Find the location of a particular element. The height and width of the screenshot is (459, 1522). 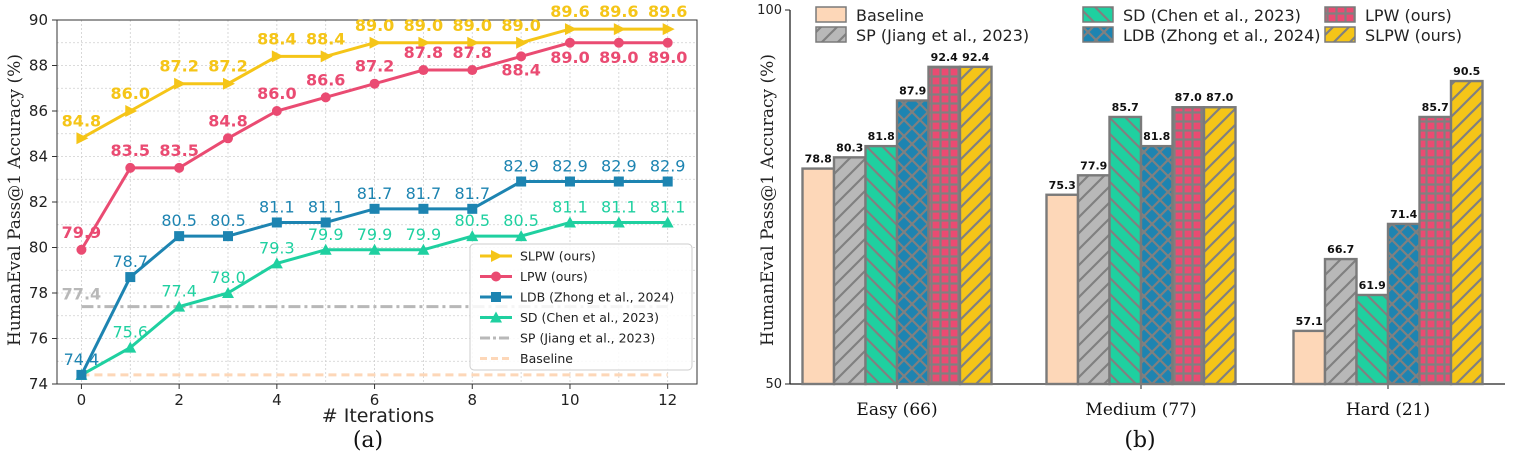

data-label-lpw-ours: 79.9 is located at coordinates (81, 232).